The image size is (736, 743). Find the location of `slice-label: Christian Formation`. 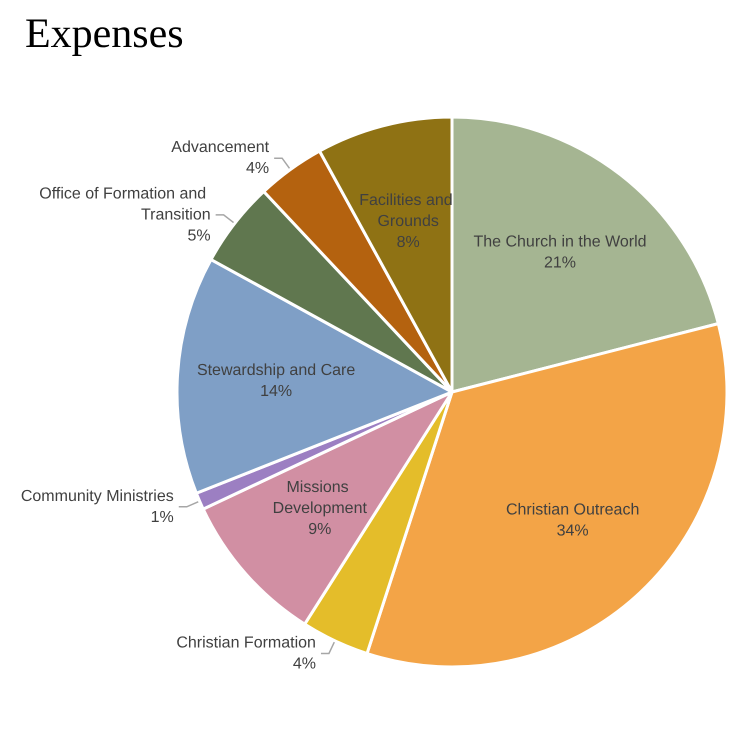

slice-label: Christian Formation is located at coordinates (246, 643).